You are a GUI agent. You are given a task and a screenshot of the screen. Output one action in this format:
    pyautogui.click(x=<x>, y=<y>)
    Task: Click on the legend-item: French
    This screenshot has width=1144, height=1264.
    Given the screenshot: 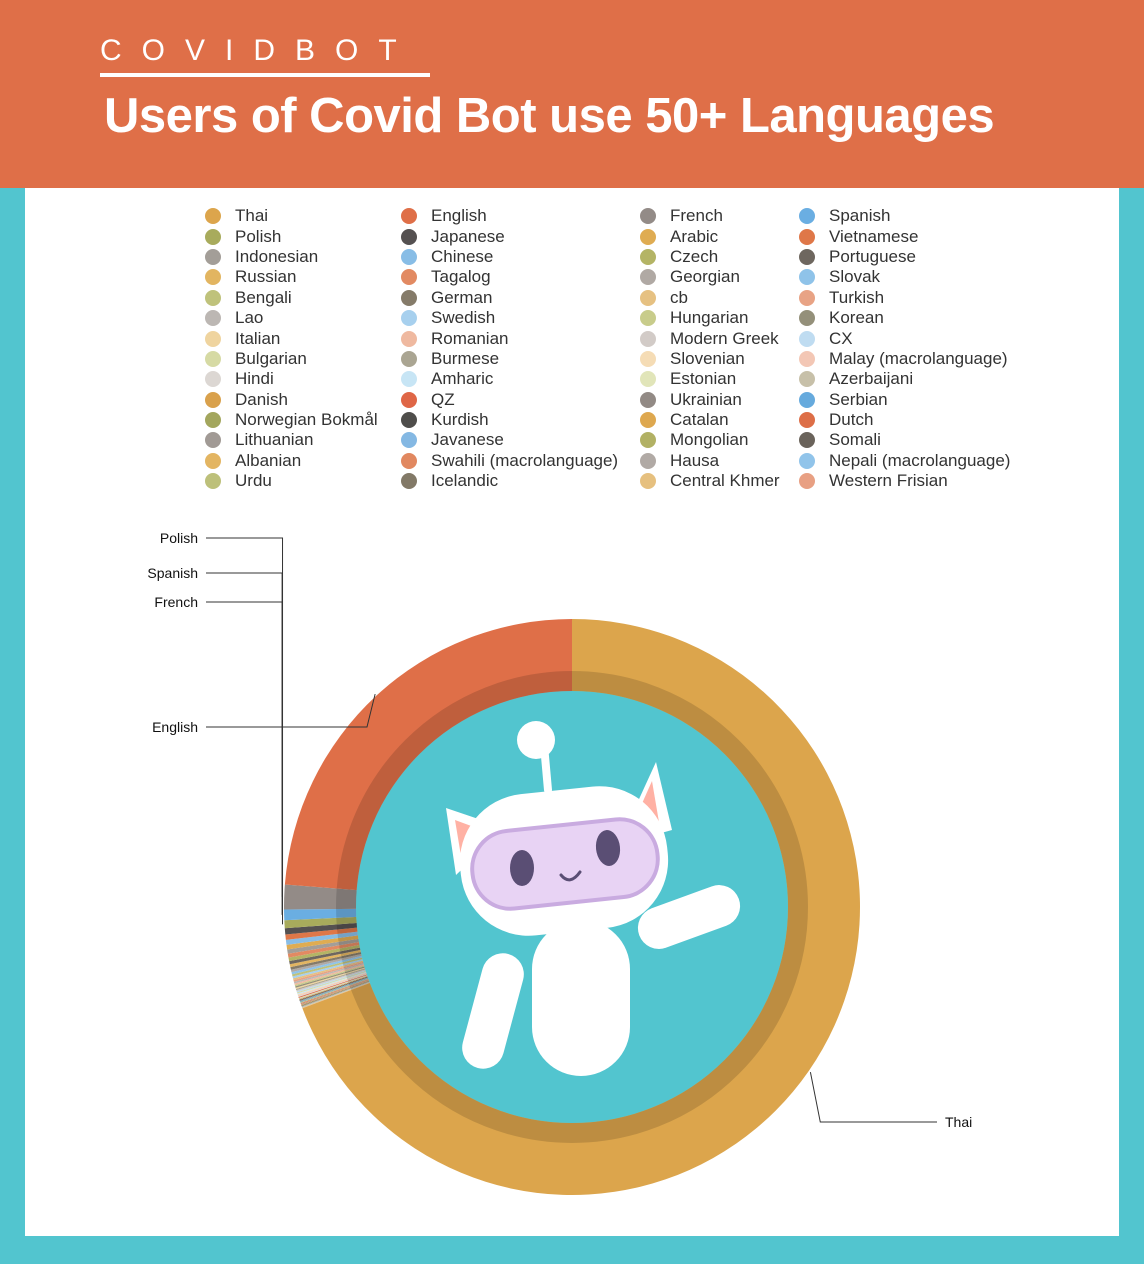 What is the action you would take?
    pyautogui.click(x=710, y=216)
    